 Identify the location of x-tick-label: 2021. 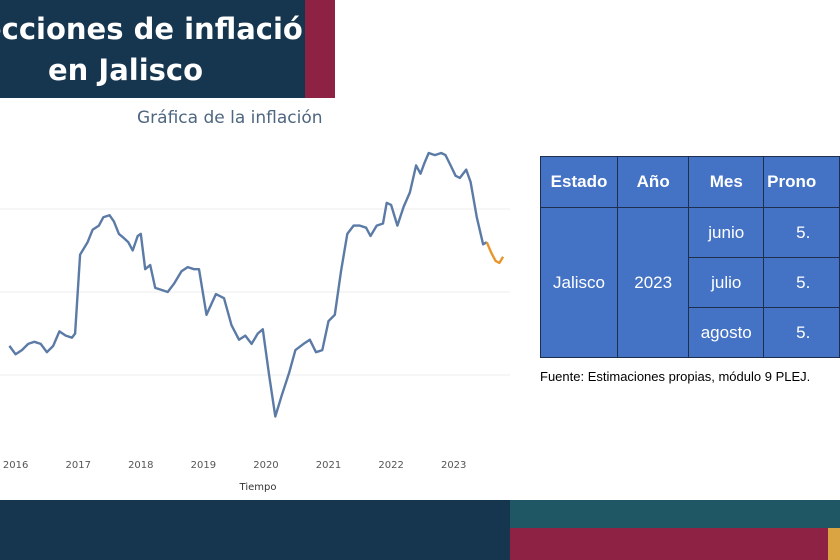
(328, 465).